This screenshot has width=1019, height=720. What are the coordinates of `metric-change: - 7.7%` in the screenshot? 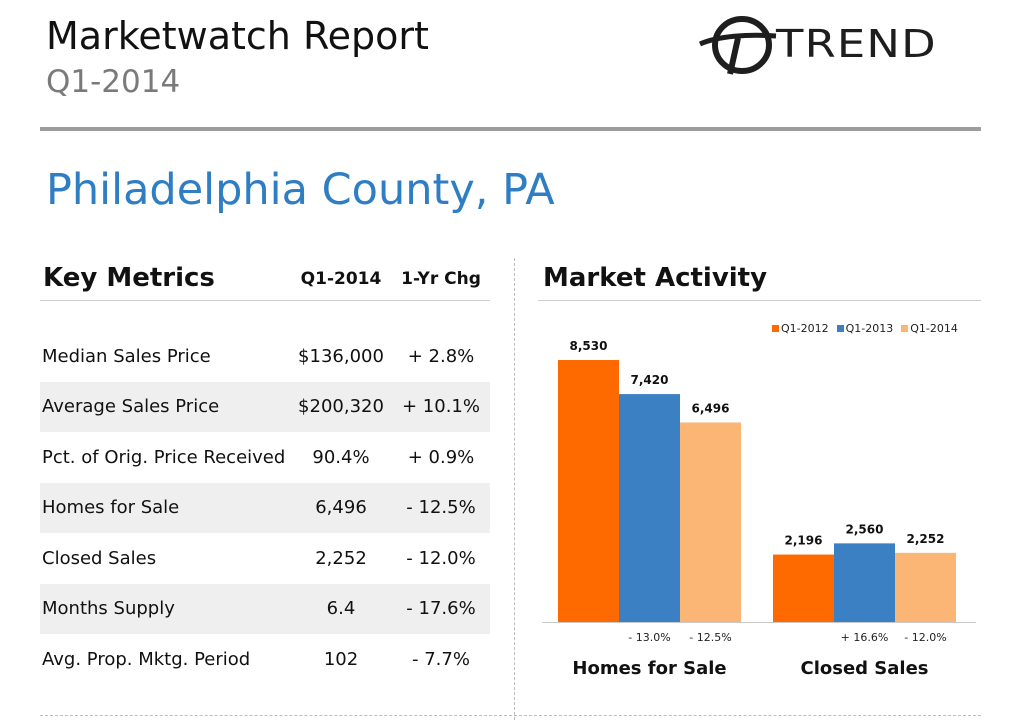 It's located at (441, 659).